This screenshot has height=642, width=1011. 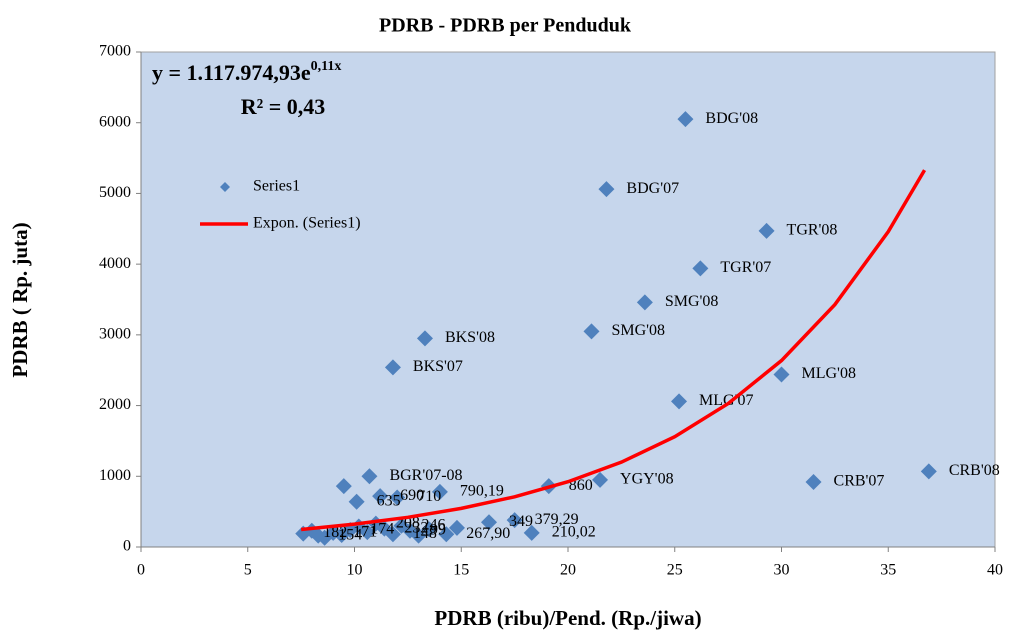 What do you see at coordinates (731, 118) in the screenshot?
I see `point-label: BDG'08` at bounding box center [731, 118].